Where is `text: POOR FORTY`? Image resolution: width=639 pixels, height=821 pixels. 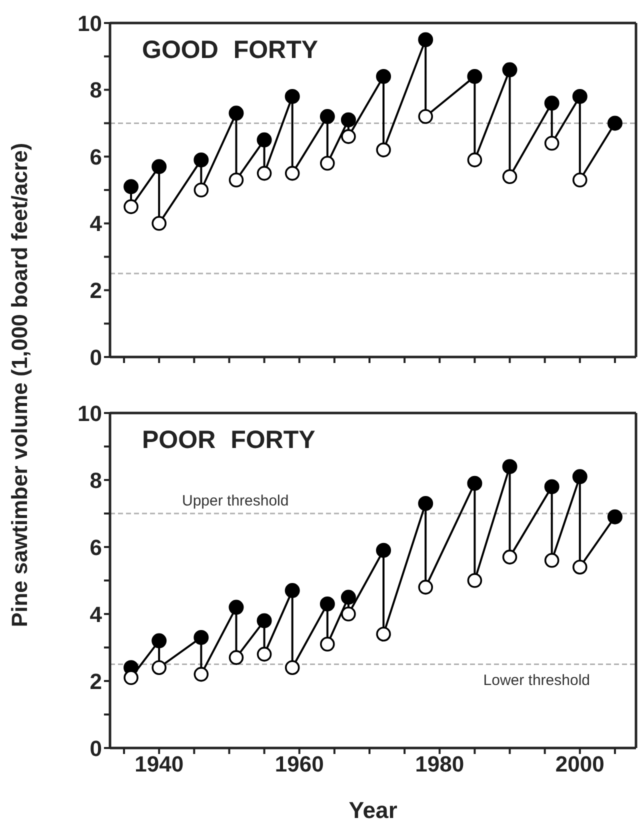
text: POOR FORTY is located at coordinates (229, 440).